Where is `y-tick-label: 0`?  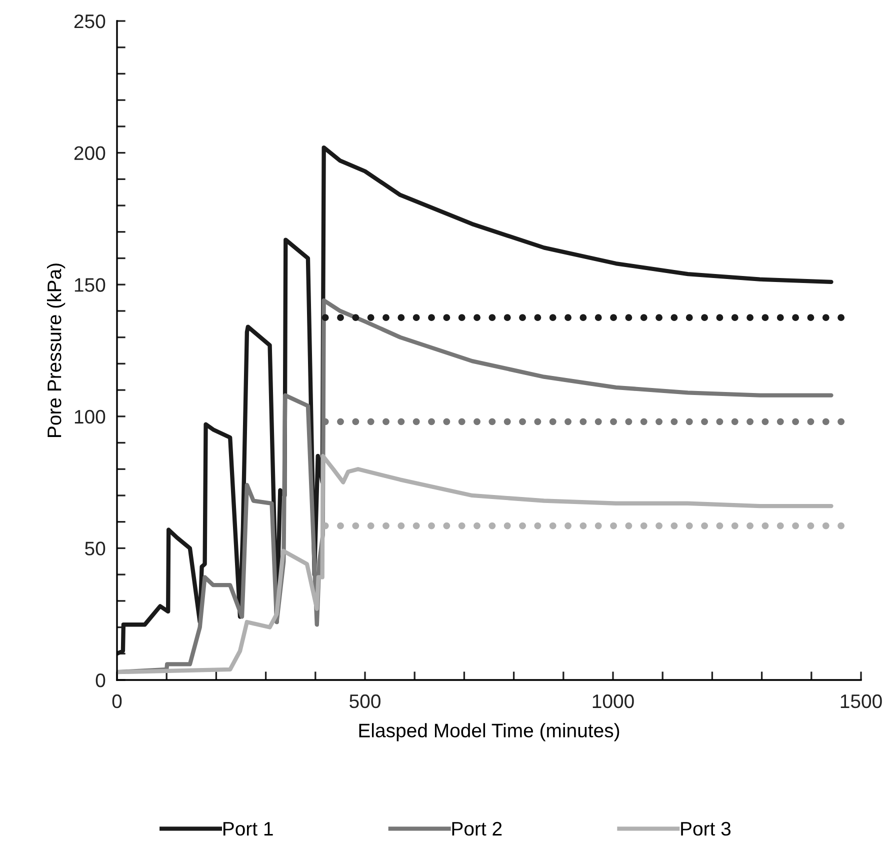
y-tick-label: 0 is located at coordinates (101, 680).